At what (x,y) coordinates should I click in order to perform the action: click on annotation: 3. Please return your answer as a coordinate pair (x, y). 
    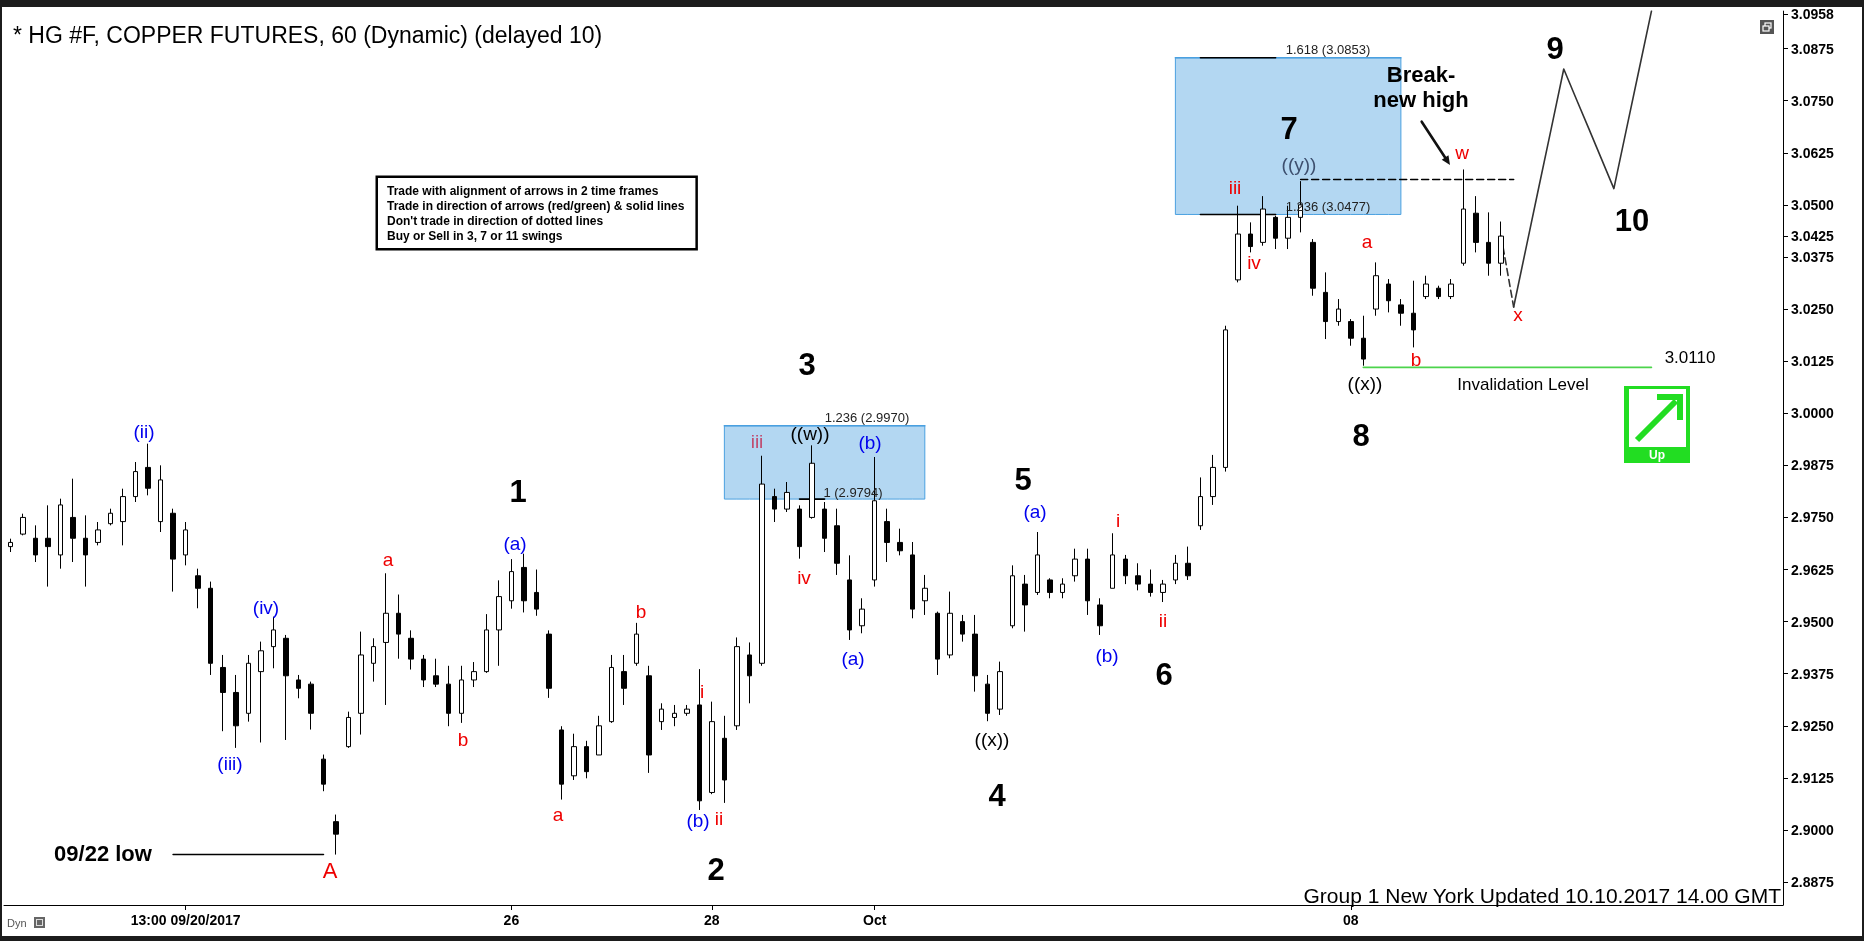
    Looking at the image, I should click on (807, 364).